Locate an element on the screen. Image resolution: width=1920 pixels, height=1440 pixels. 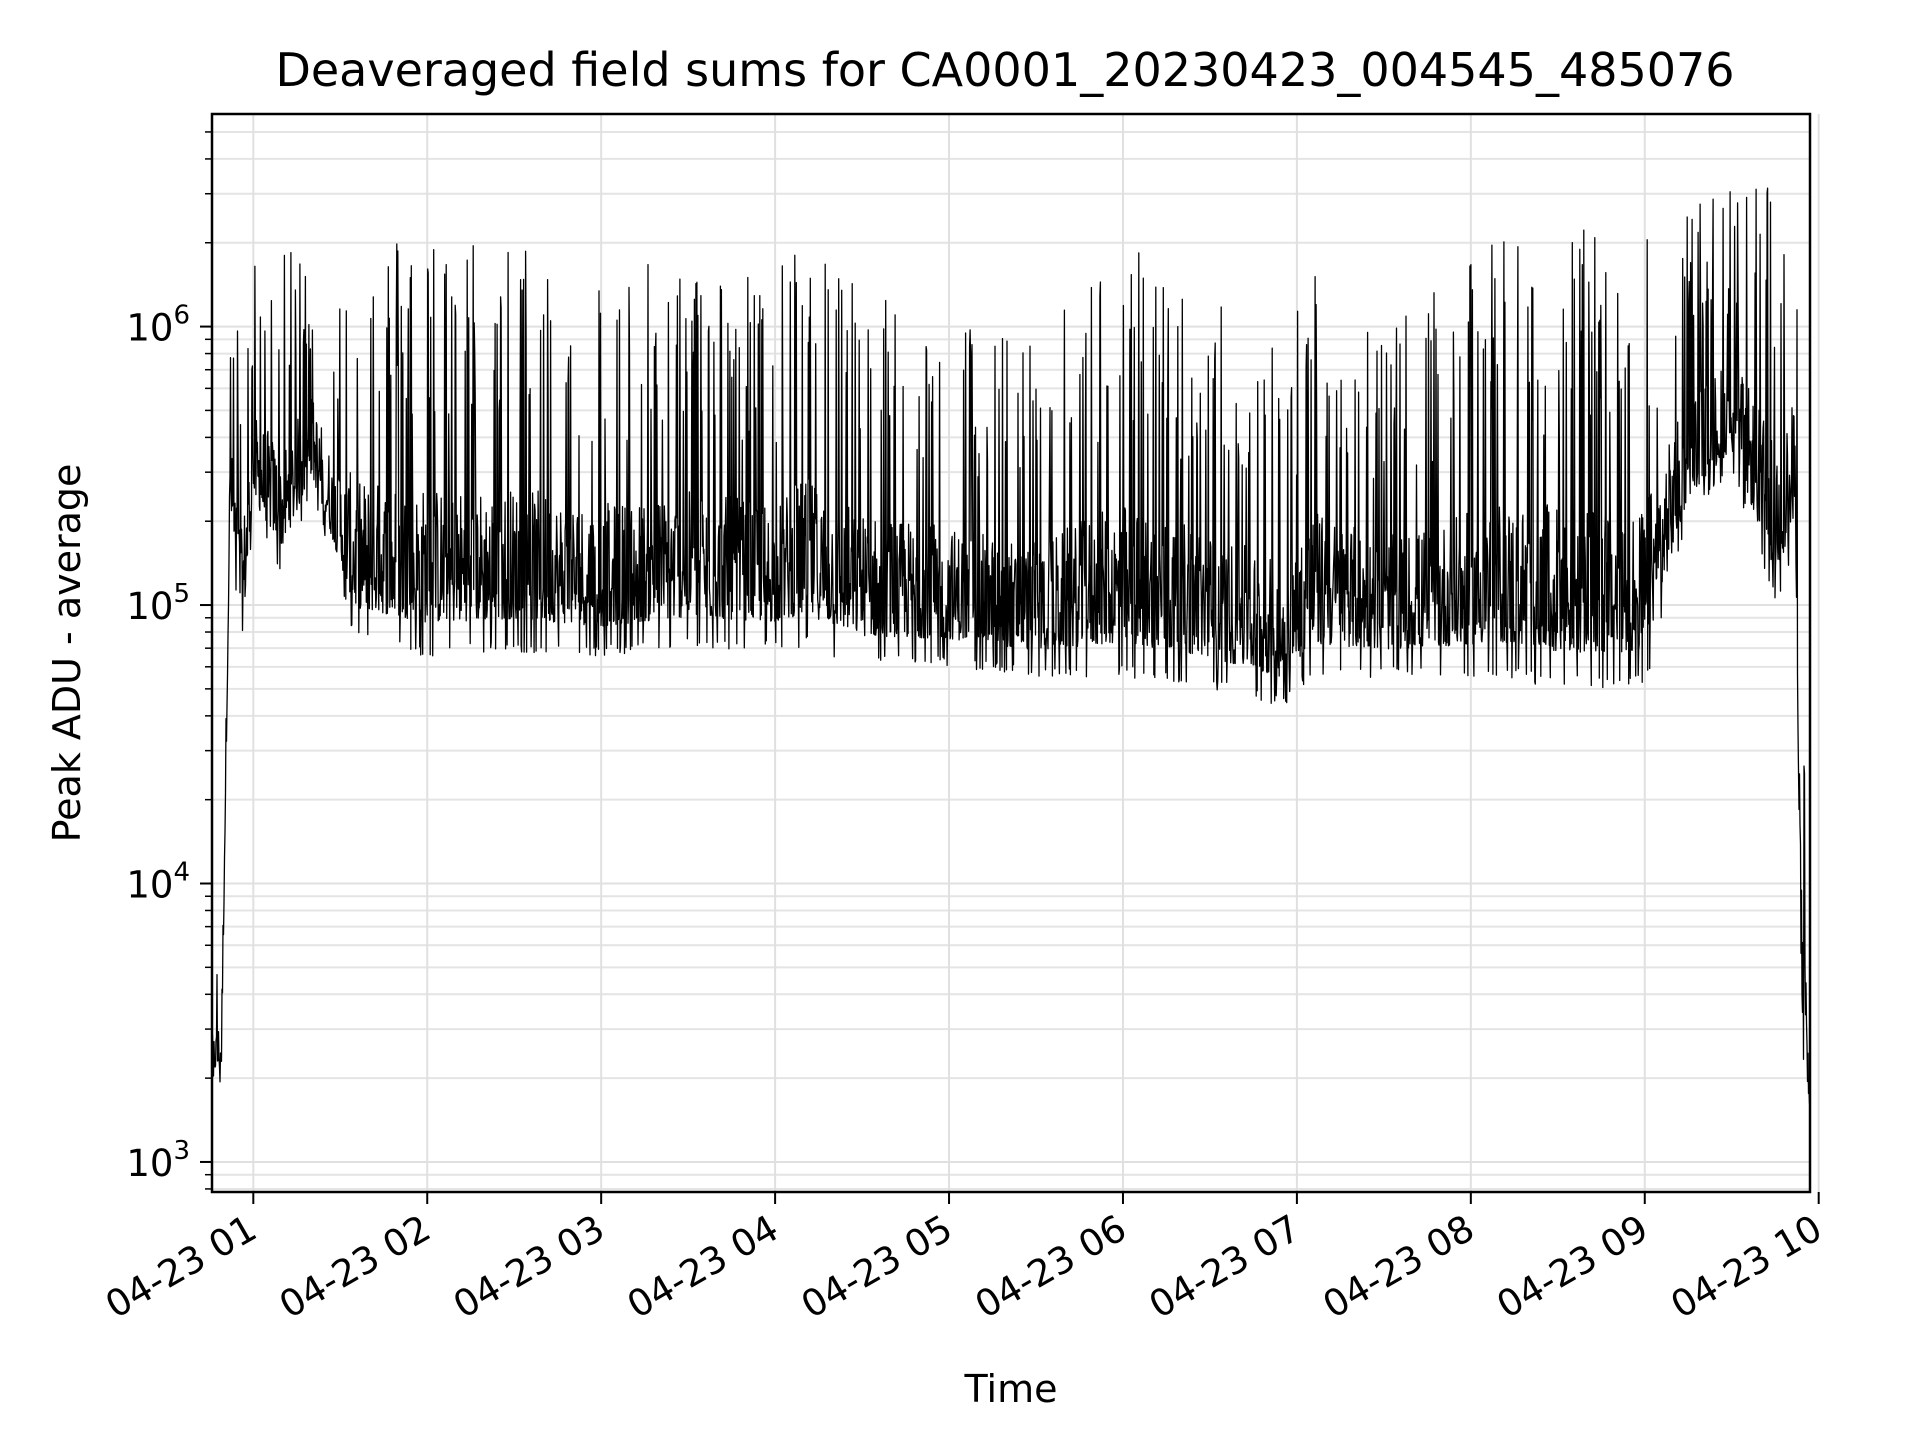
y-tick-label: 10⁴ is located at coordinates (158, 881).